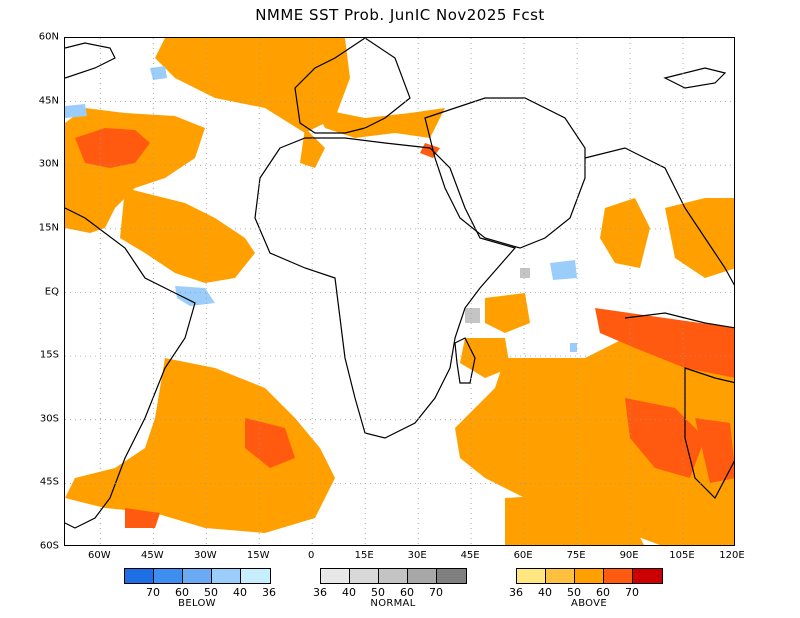 This screenshot has height=618, width=800. I want to click on lat-label: 45S, so click(49, 482).